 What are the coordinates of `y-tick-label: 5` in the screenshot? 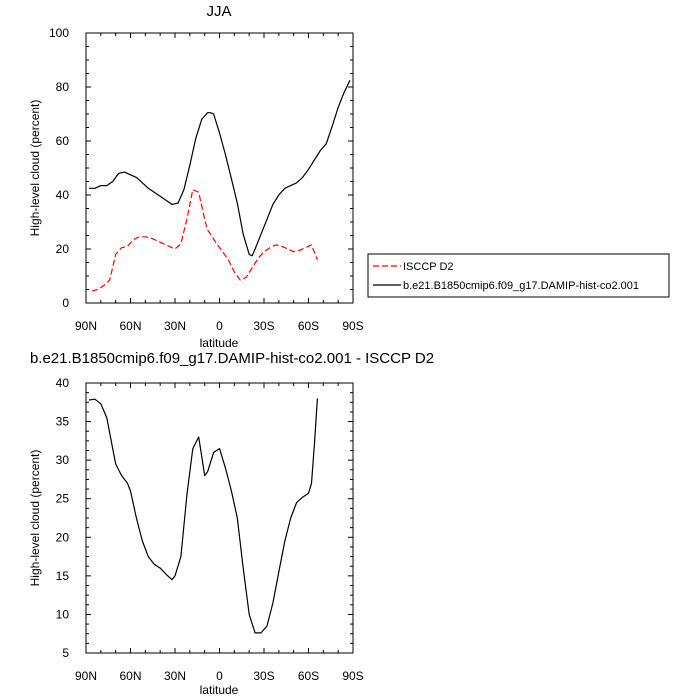 It's located at (65, 653).